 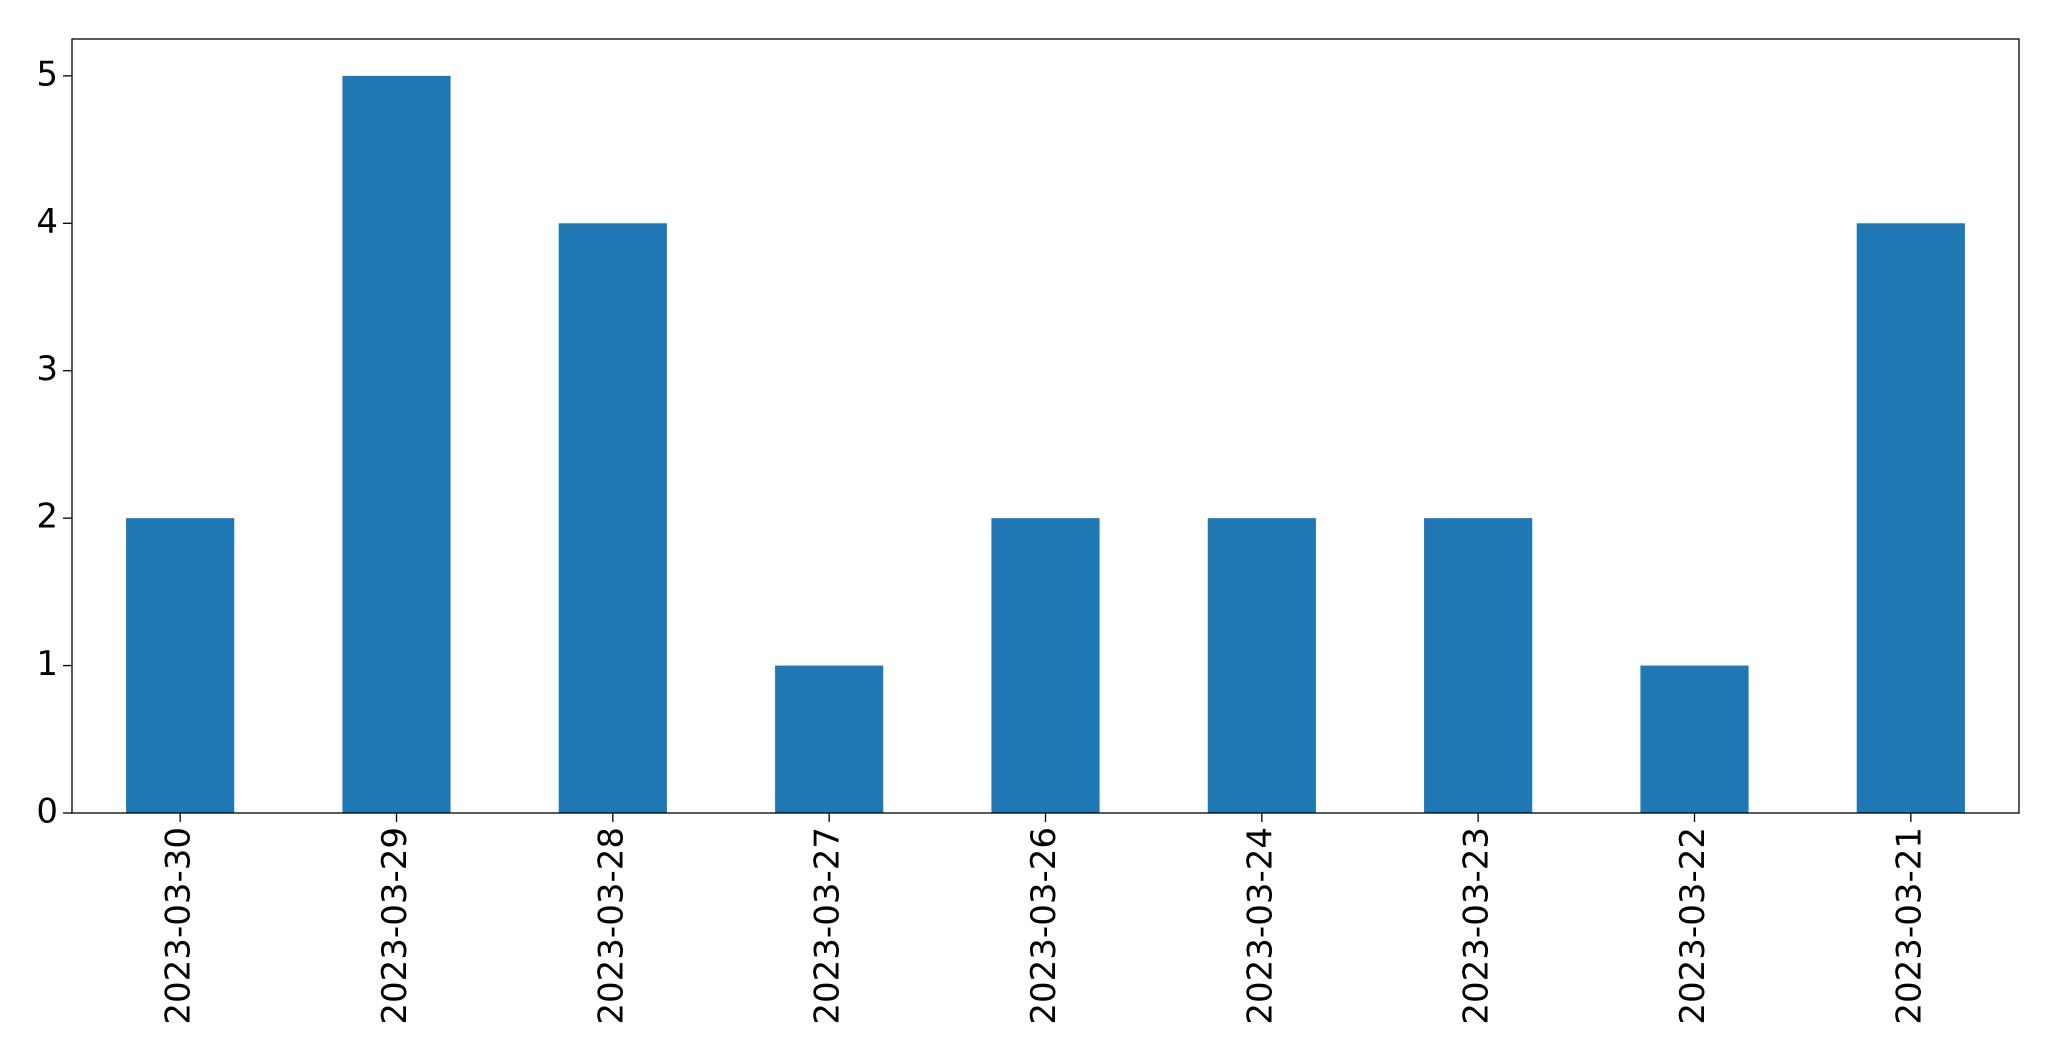 What do you see at coordinates (1260, 926) in the screenshot?
I see `x-tick-label: 2023-03-24` at bounding box center [1260, 926].